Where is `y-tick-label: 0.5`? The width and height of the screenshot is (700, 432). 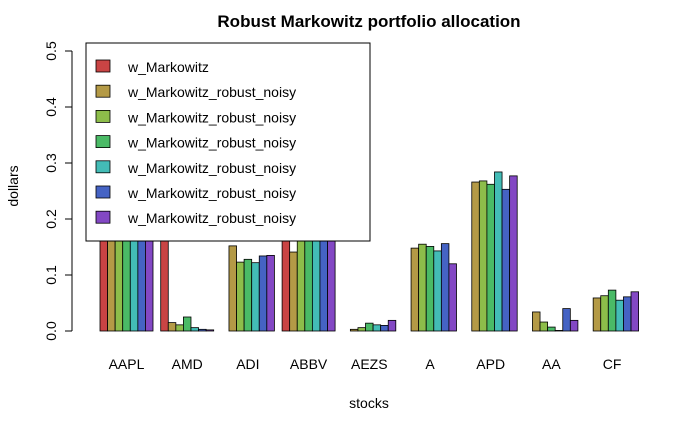
y-tick-label: 0.5 is located at coordinates (51, 51).